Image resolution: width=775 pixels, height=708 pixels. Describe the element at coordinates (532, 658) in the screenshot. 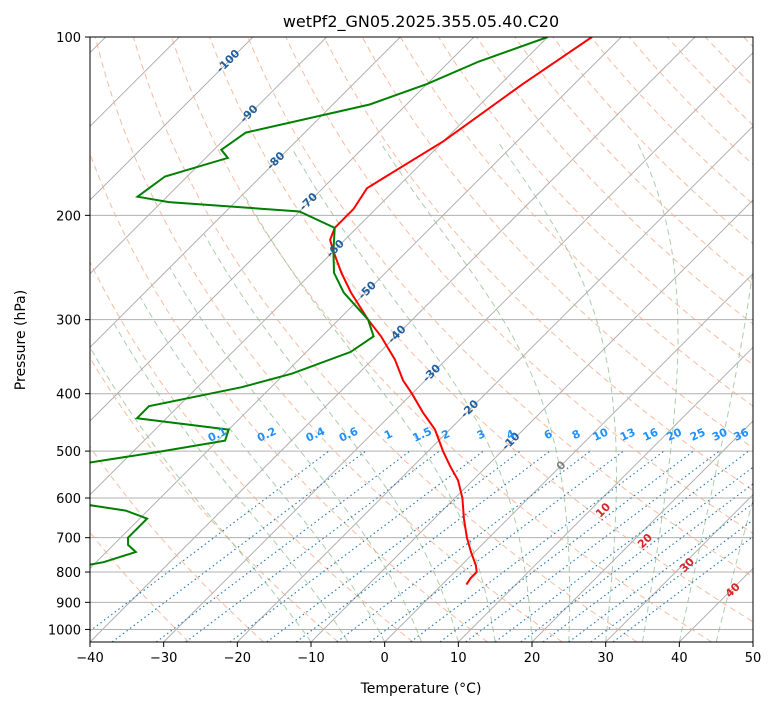

I see `x-tick-label: 20` at that location.